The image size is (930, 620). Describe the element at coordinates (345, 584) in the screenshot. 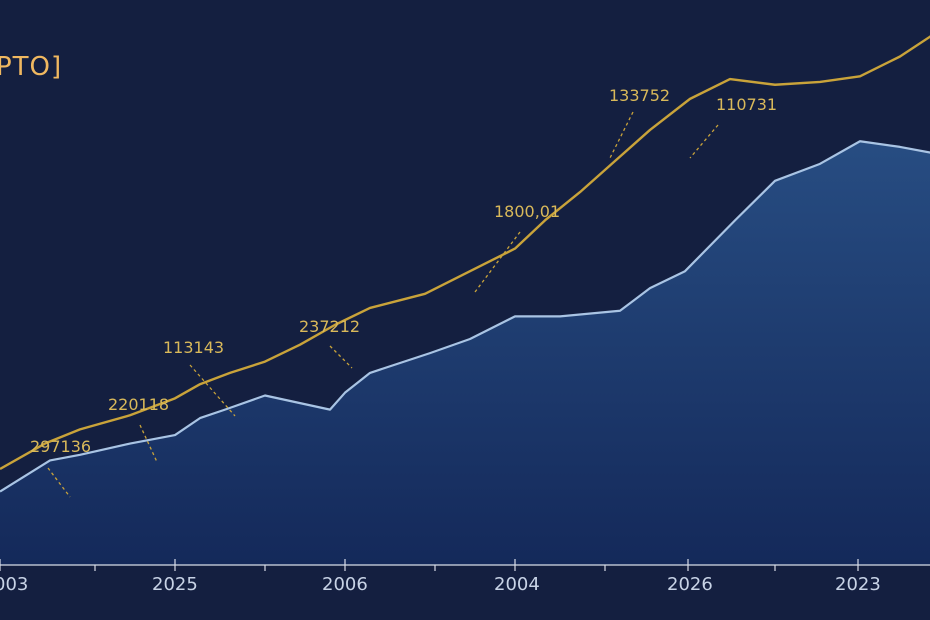

I see `x-tick-label-2: 2006` at that location.